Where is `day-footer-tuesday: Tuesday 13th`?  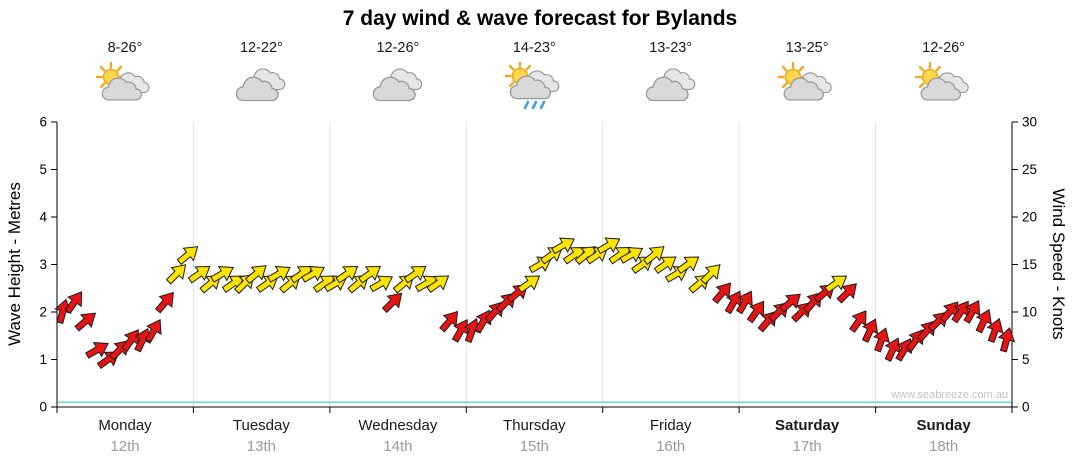 day-footer-tuesday: Tuesday 13th is located at coordinates (261, 436).